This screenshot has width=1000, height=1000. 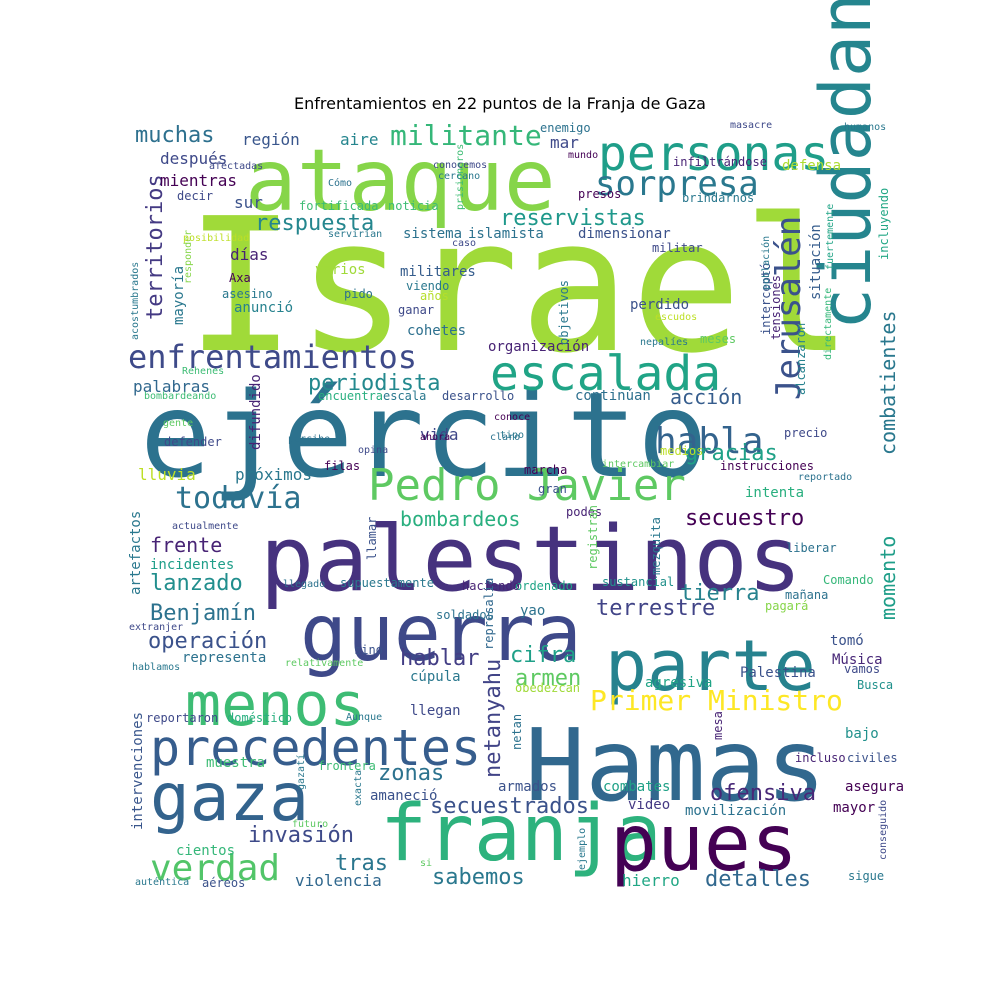 I want to click on word-mesa: mesa, so click(x=718, y=725).